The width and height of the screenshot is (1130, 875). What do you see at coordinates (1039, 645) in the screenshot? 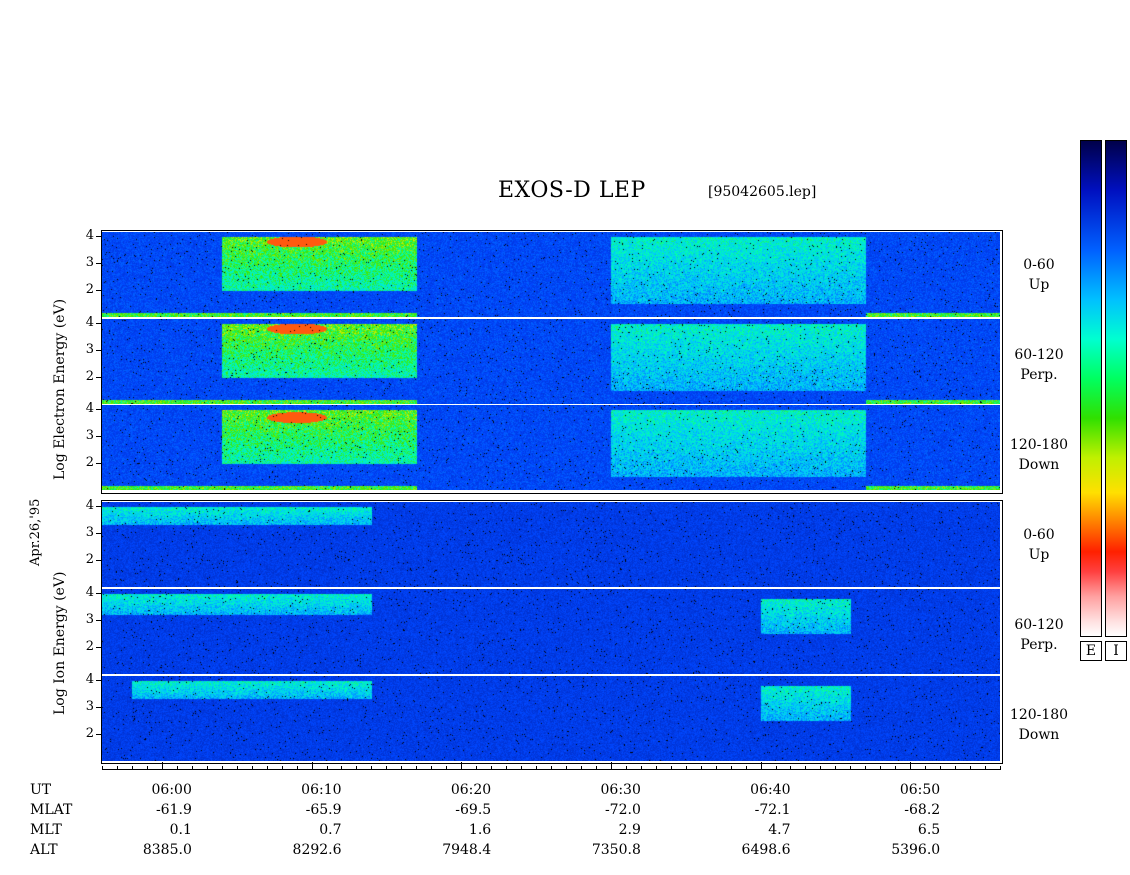
I see `pitch-angle-direction: Perp.` at bounding box center [1039, 645].